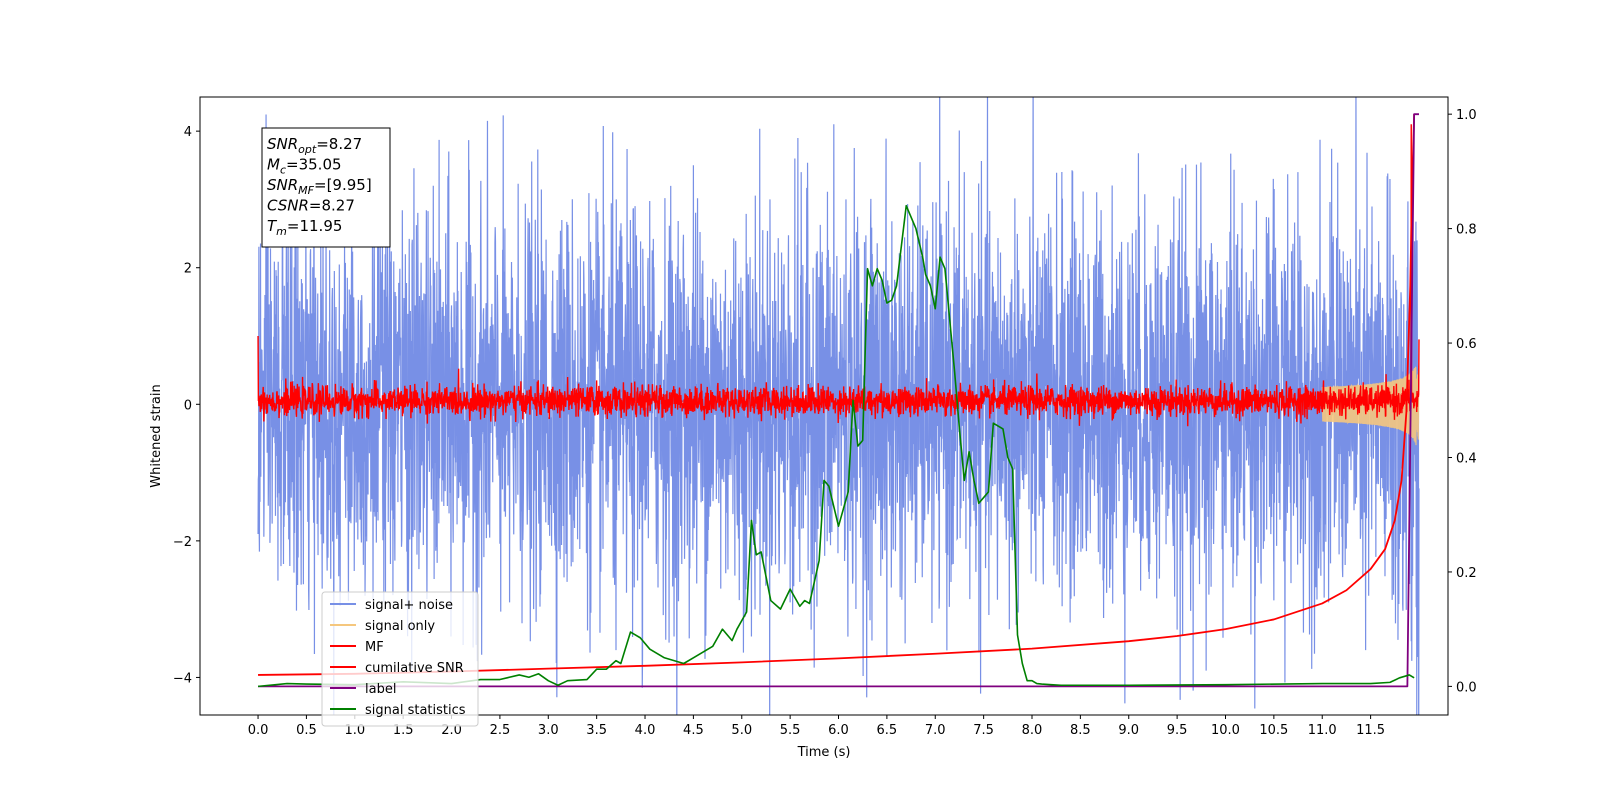 The image size is (1600, 800). Describe the element at coordinates (400, 626) in the screenshot. I see `legend-label-signal-only: signal only` at that location.